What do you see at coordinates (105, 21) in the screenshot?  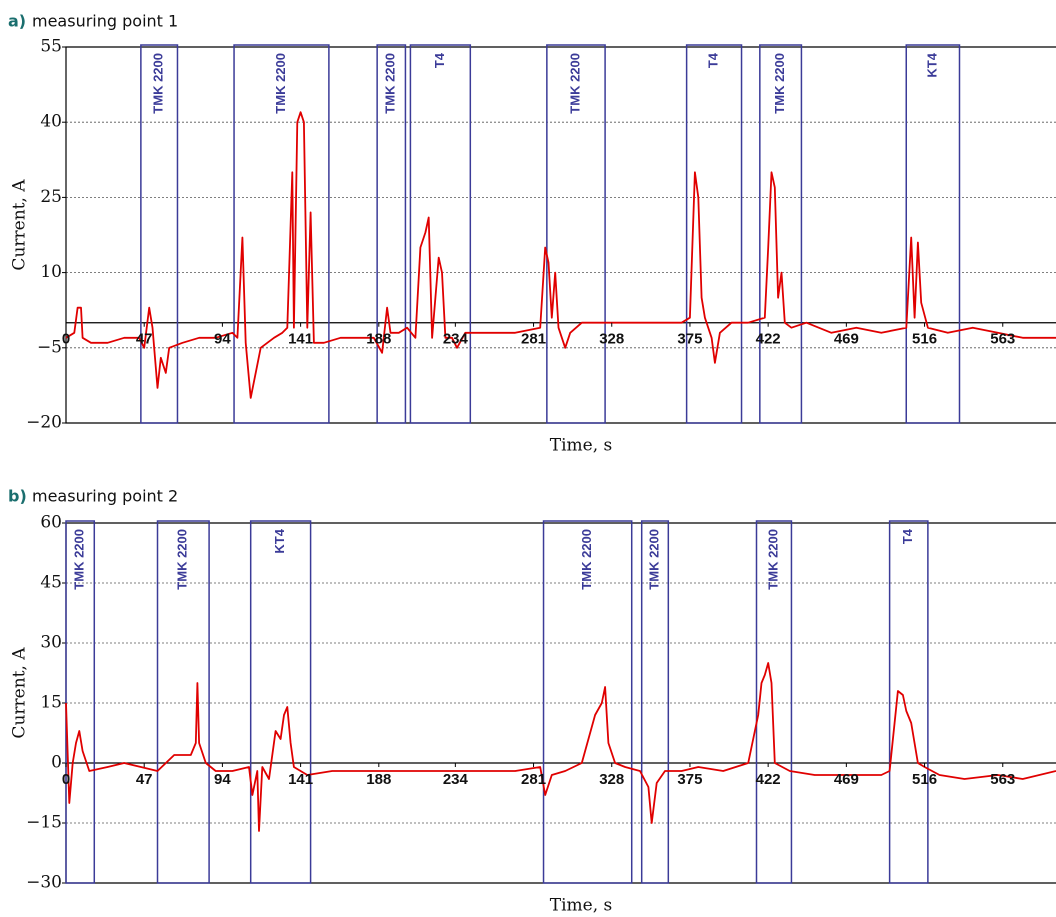 I see `panel-subtitle: measuring point 1` at bounding box center [105, 21].